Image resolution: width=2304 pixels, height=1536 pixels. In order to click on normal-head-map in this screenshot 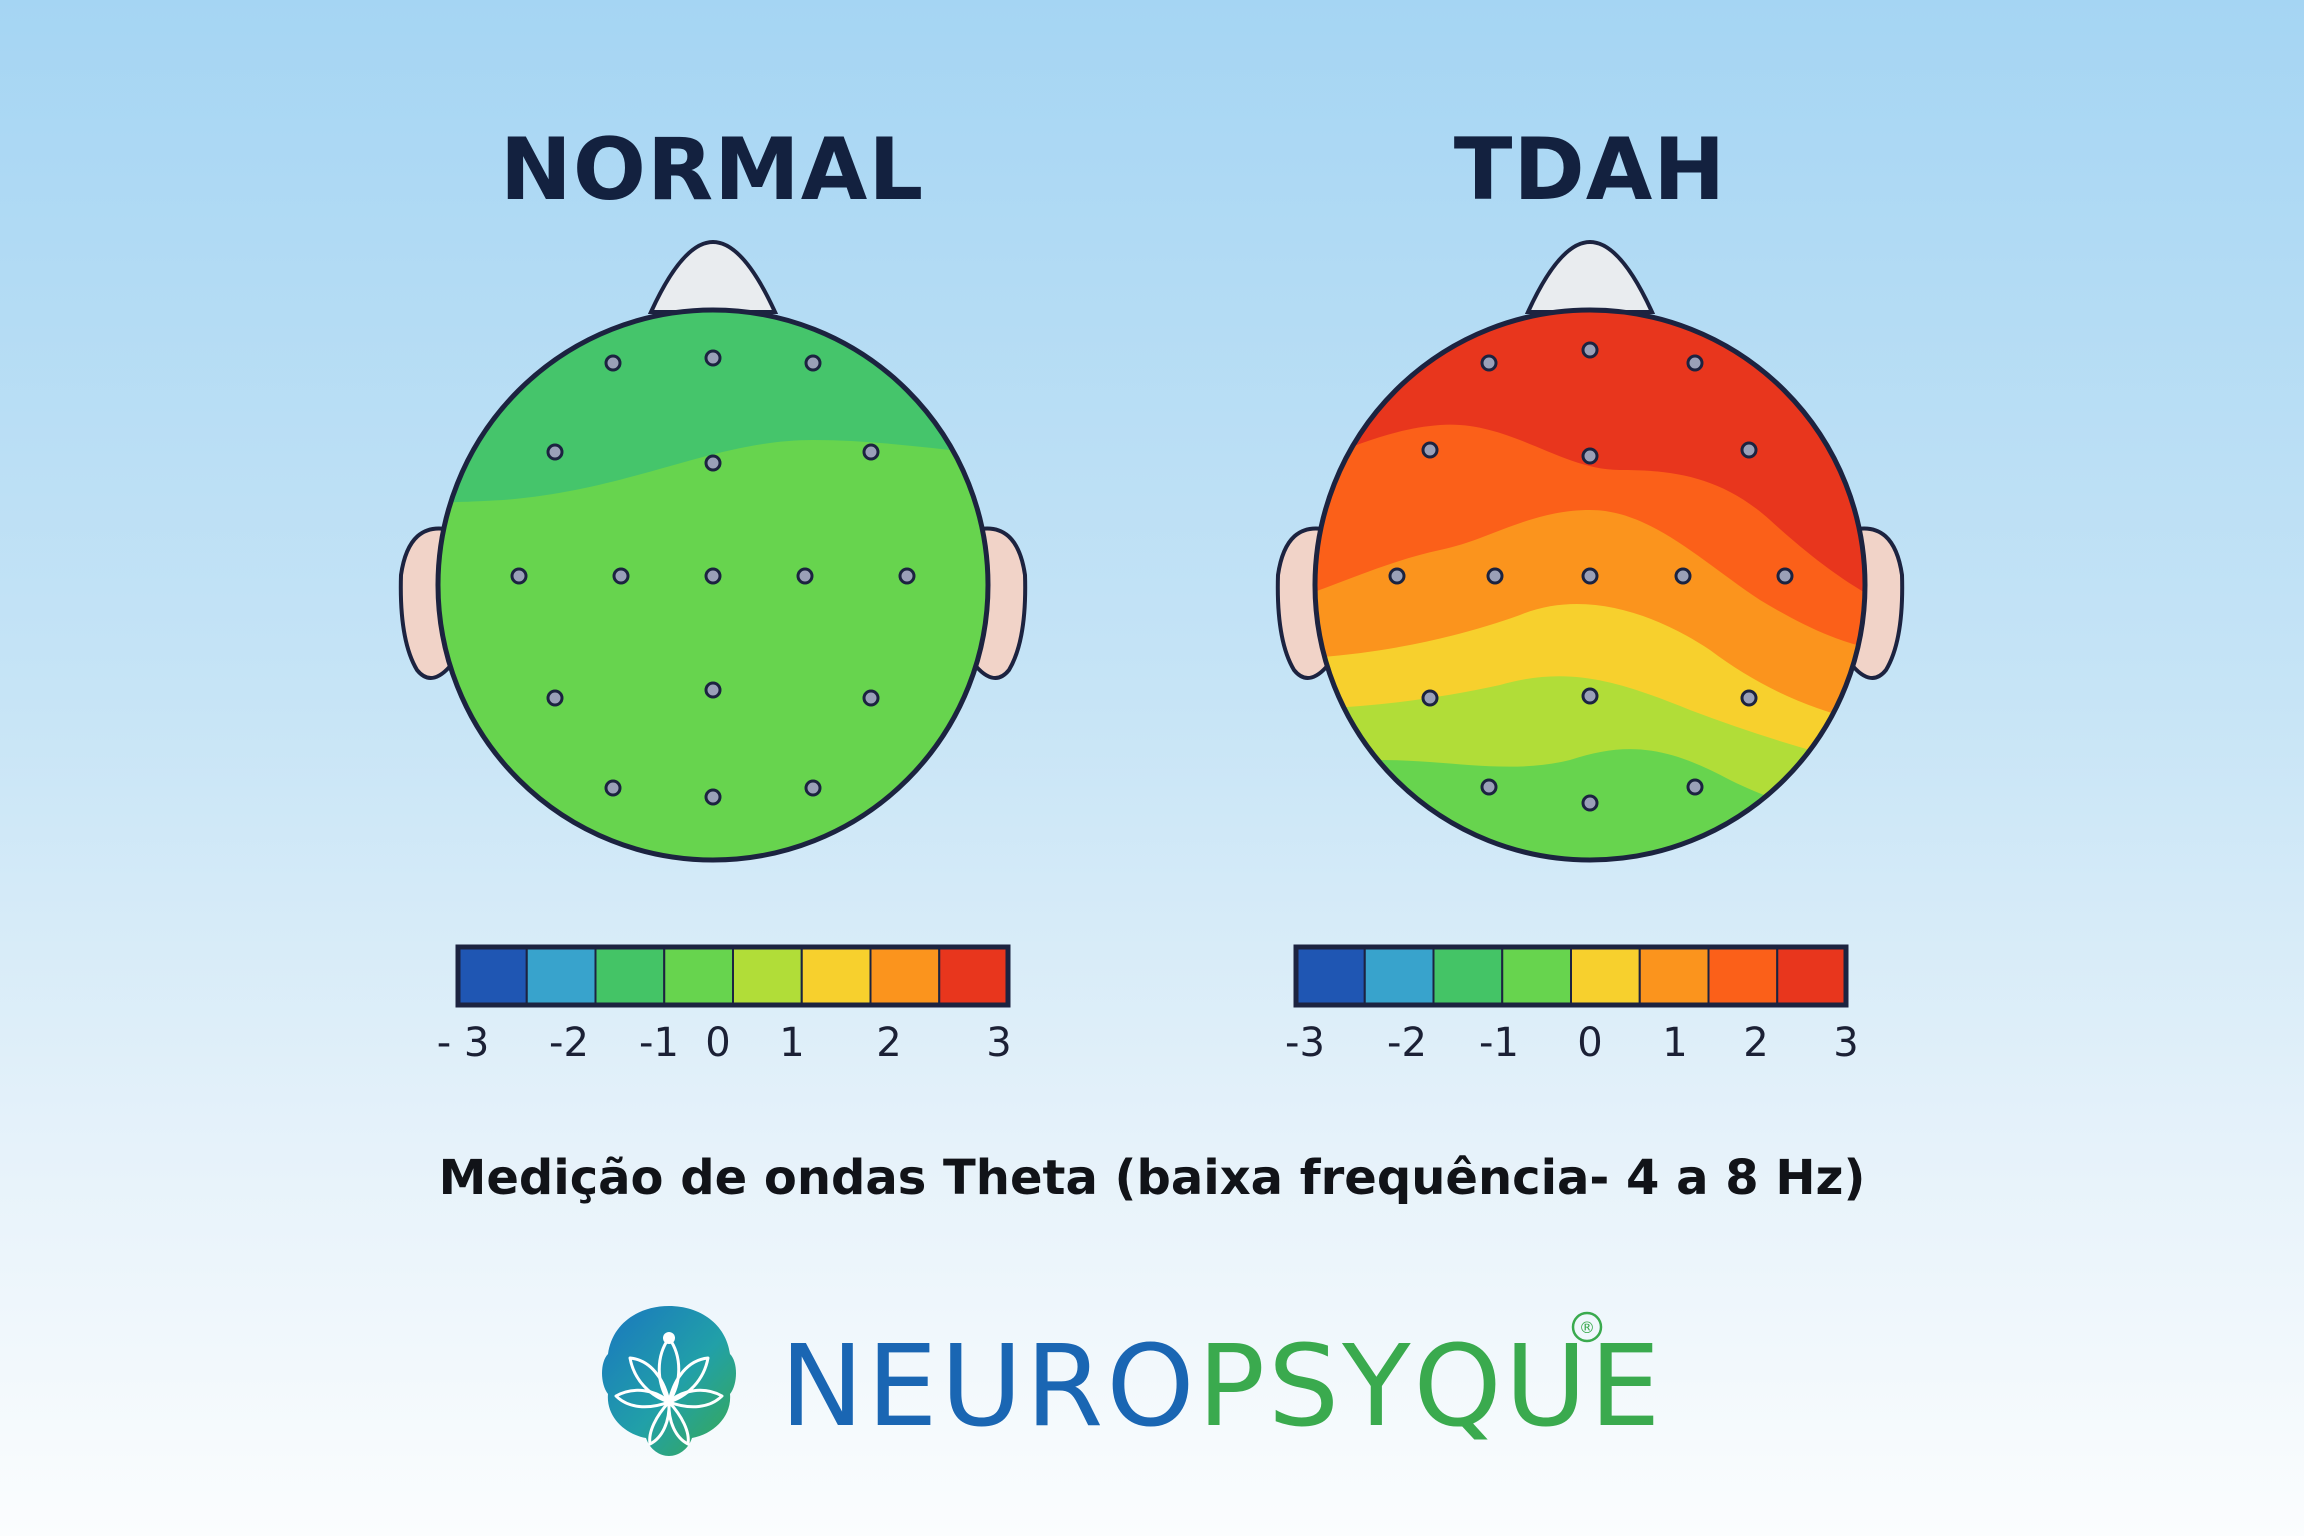, I will do `click(713, 551)`.